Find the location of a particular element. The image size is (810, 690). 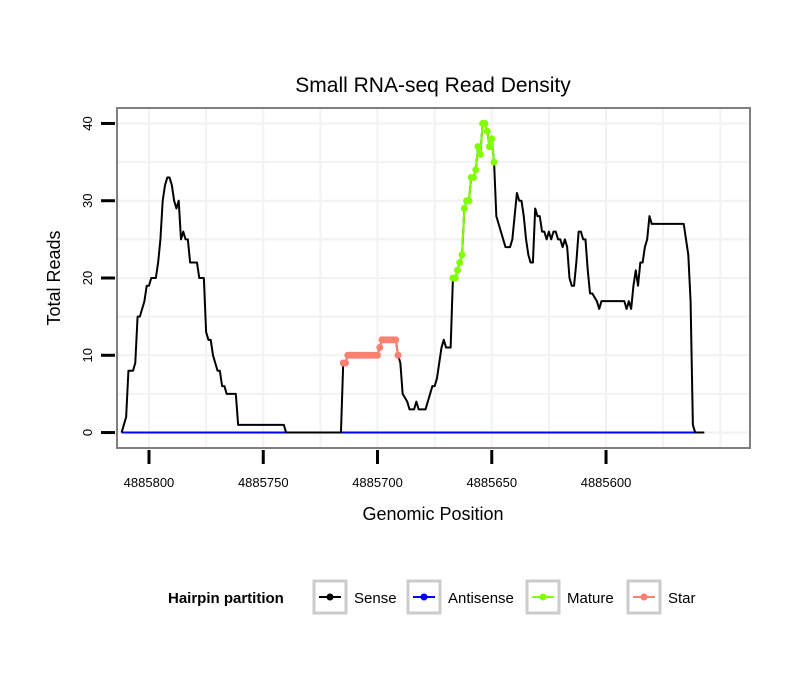

chart-title: Small RNA-seq Read Density is located at coordinates (433, 85).